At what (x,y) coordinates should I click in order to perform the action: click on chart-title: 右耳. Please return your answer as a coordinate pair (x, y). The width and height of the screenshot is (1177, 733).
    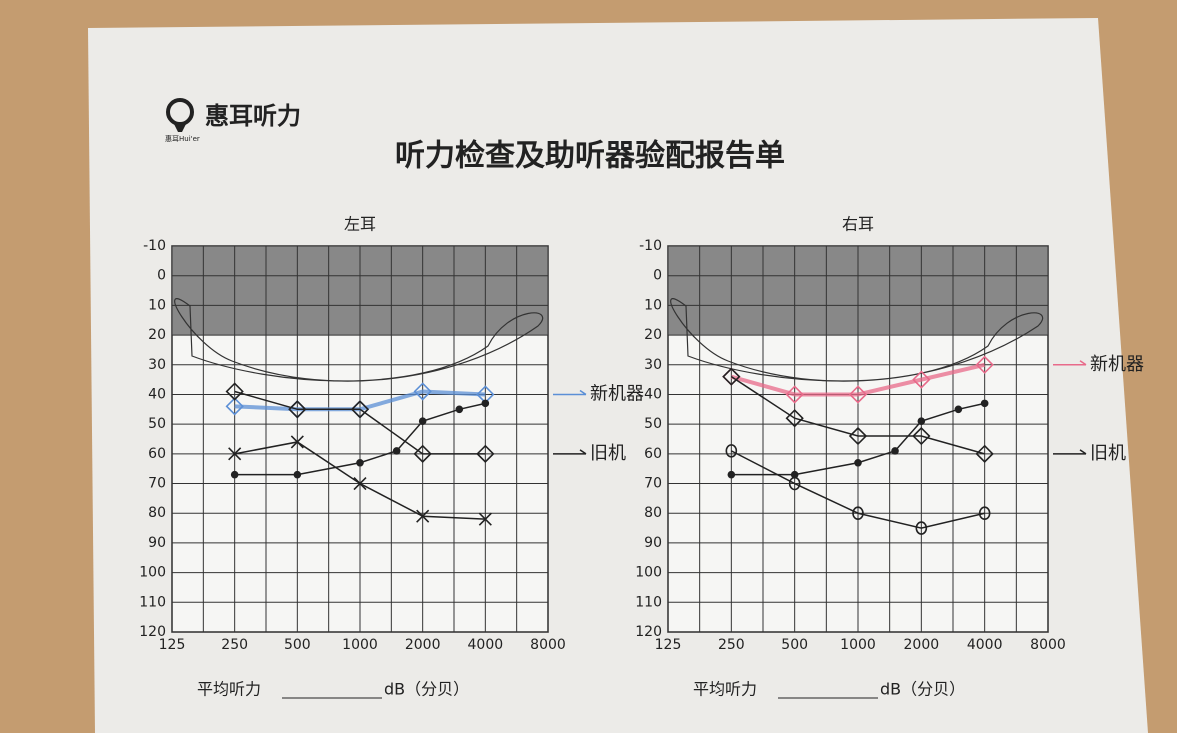
    Looking at the image, I should click on (858, 224).